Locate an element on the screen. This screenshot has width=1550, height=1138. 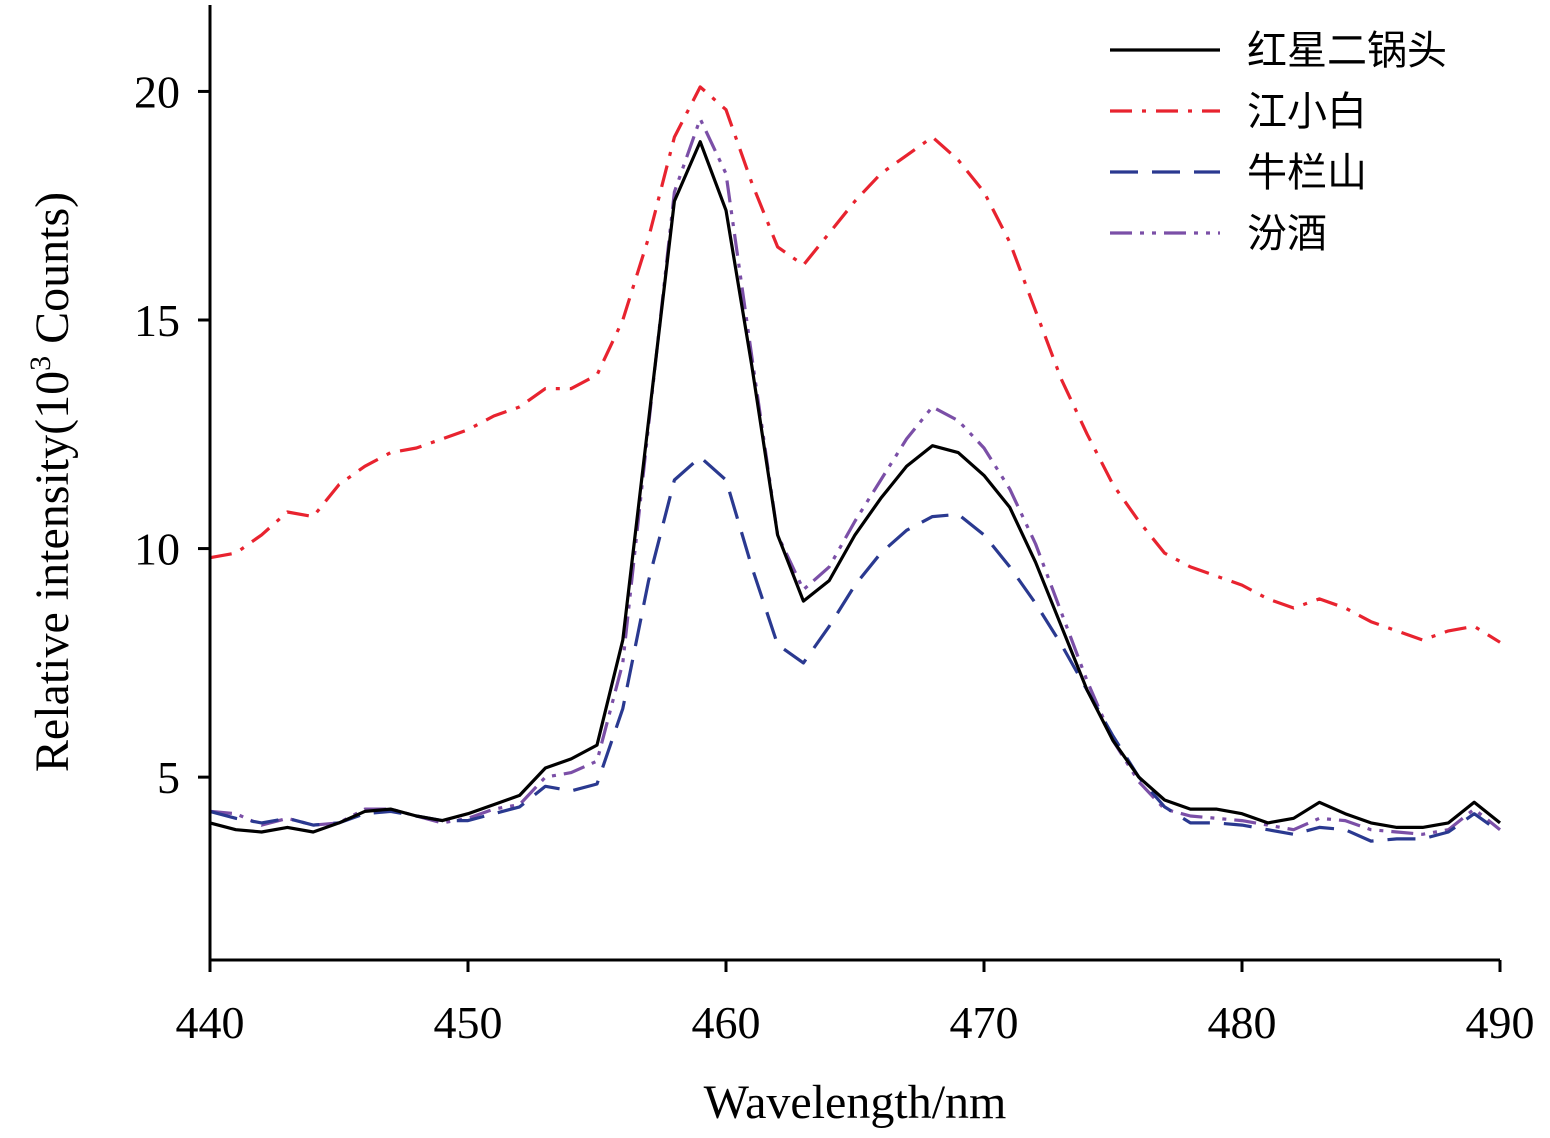
x-tick-label: 490 is located at coordinates (1500, 1022).